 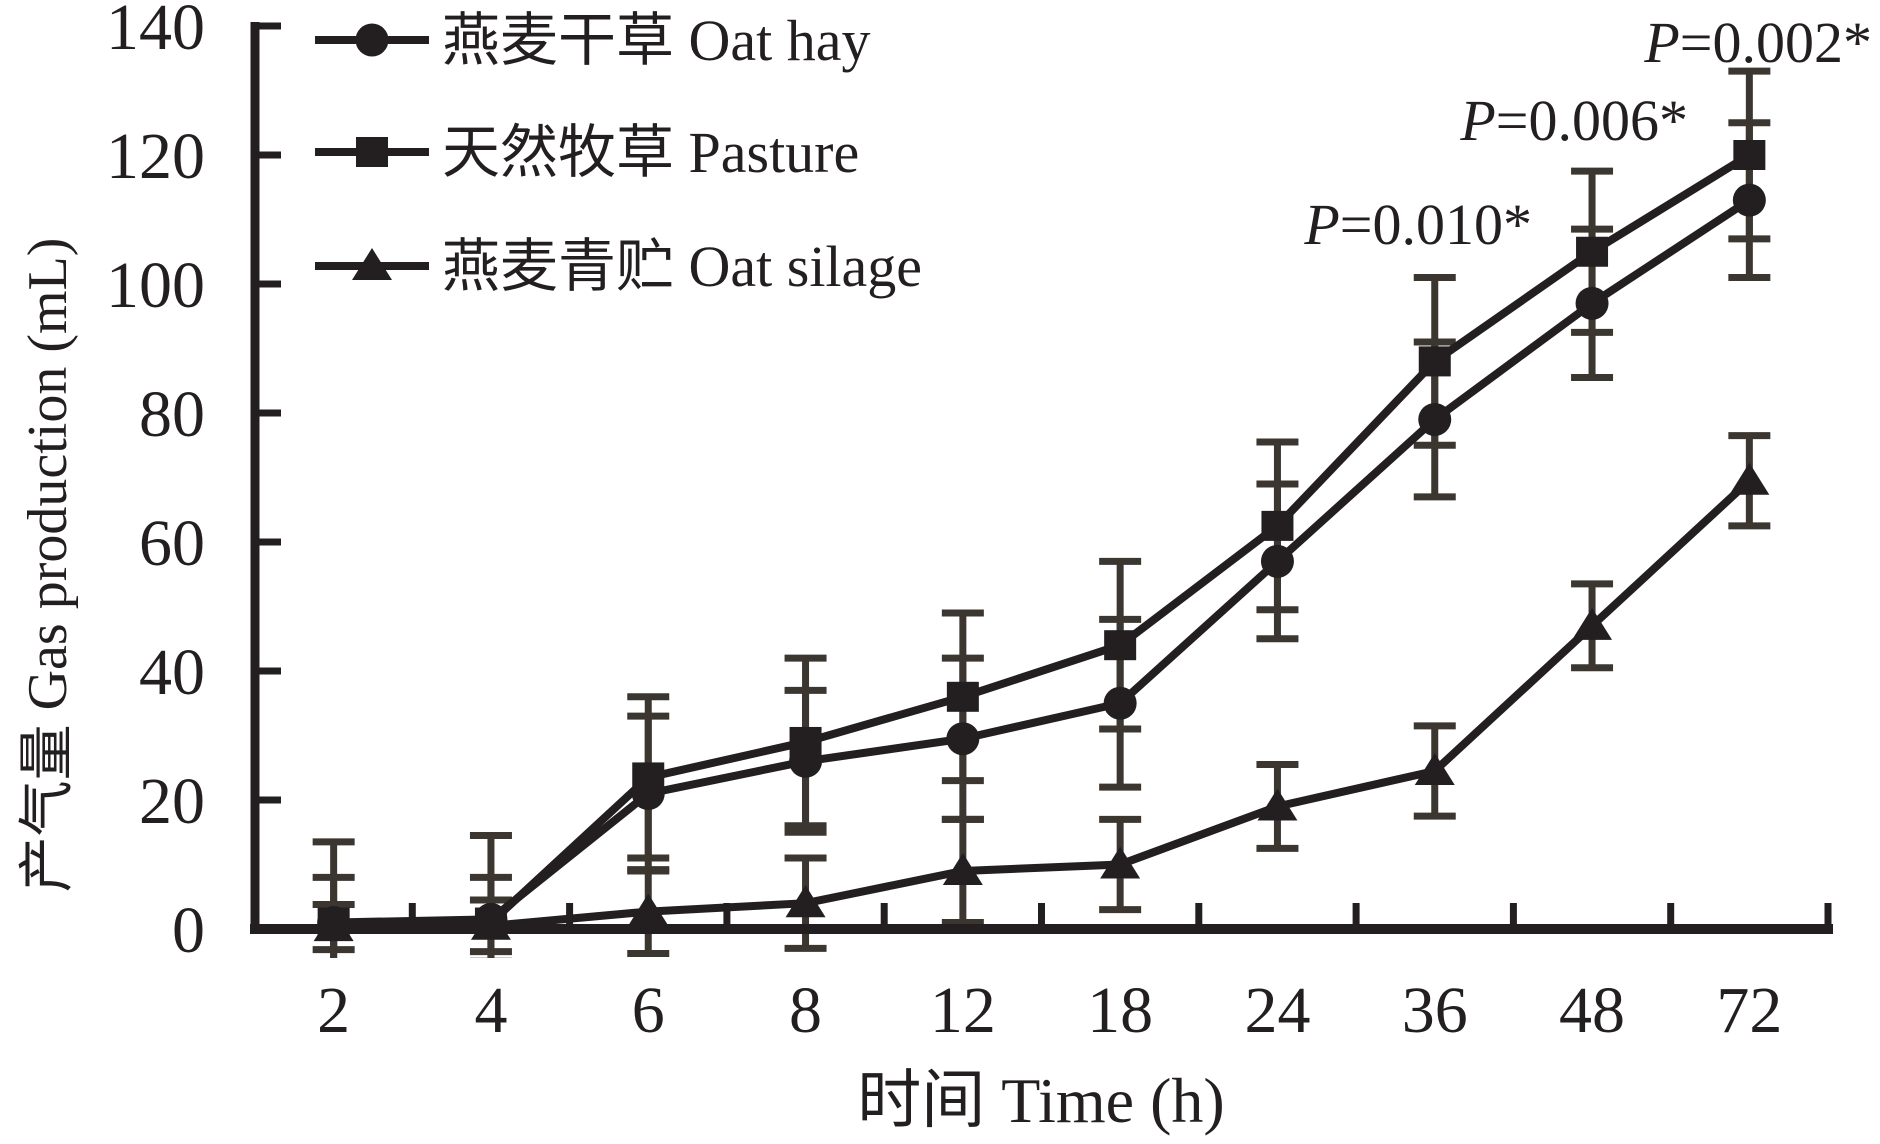 What do you see at coordinates (172, 801) in the screenshot?
I see `y-tick-label: 20` at bounding box center [172, 801].